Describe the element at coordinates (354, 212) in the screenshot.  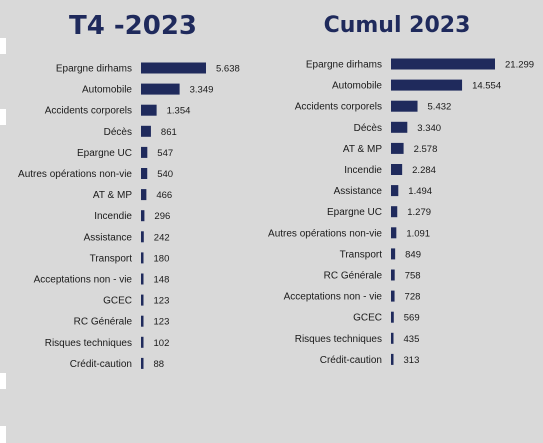
I see `cumul-category-label: Epargne UC` at that location.